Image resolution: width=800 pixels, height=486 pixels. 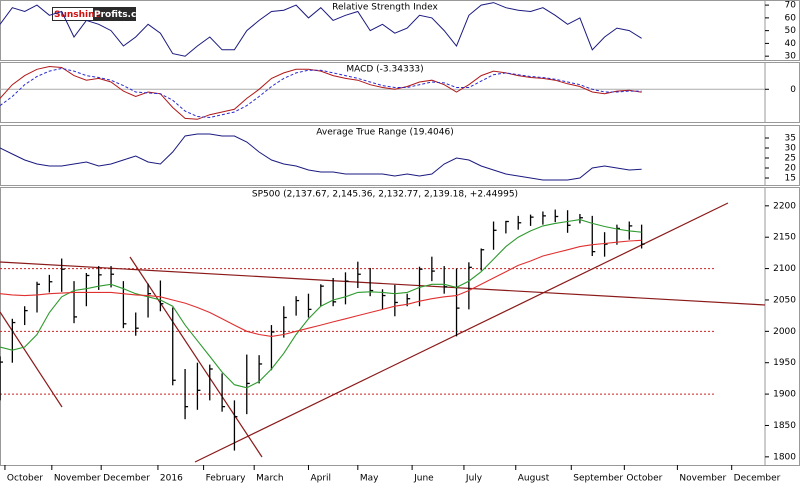 What do you see at coordinates (77, 15) in the screenshot?
I see `logo-text: Sunshine` at bounding box center [77, 15].